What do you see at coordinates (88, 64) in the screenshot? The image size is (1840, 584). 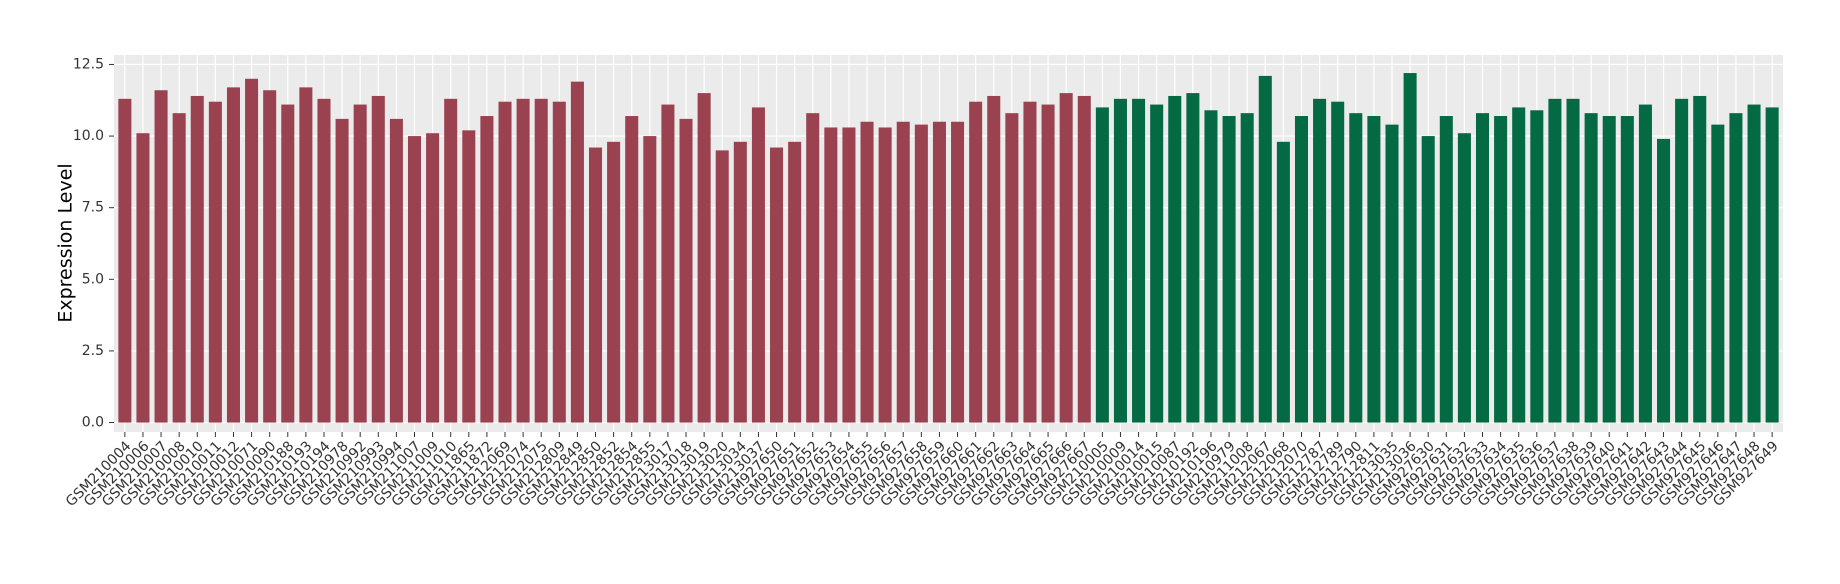 I see `y-tick-label: 12.5` at bounding box center [88, 64].